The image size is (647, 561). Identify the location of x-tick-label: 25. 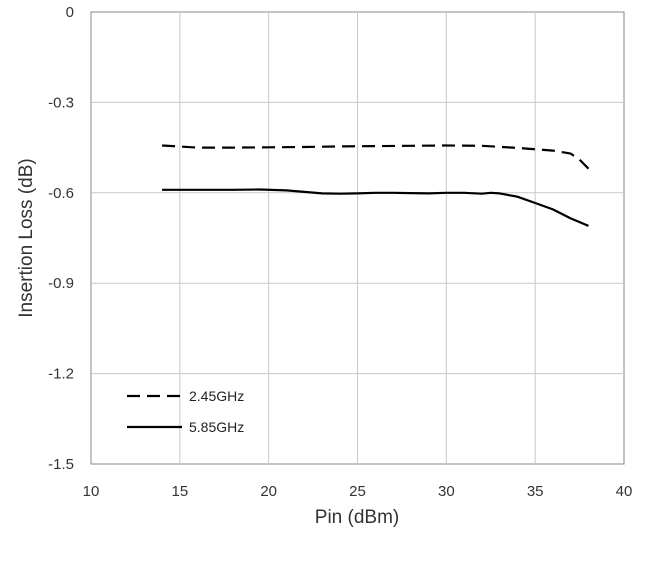
(357, 491).